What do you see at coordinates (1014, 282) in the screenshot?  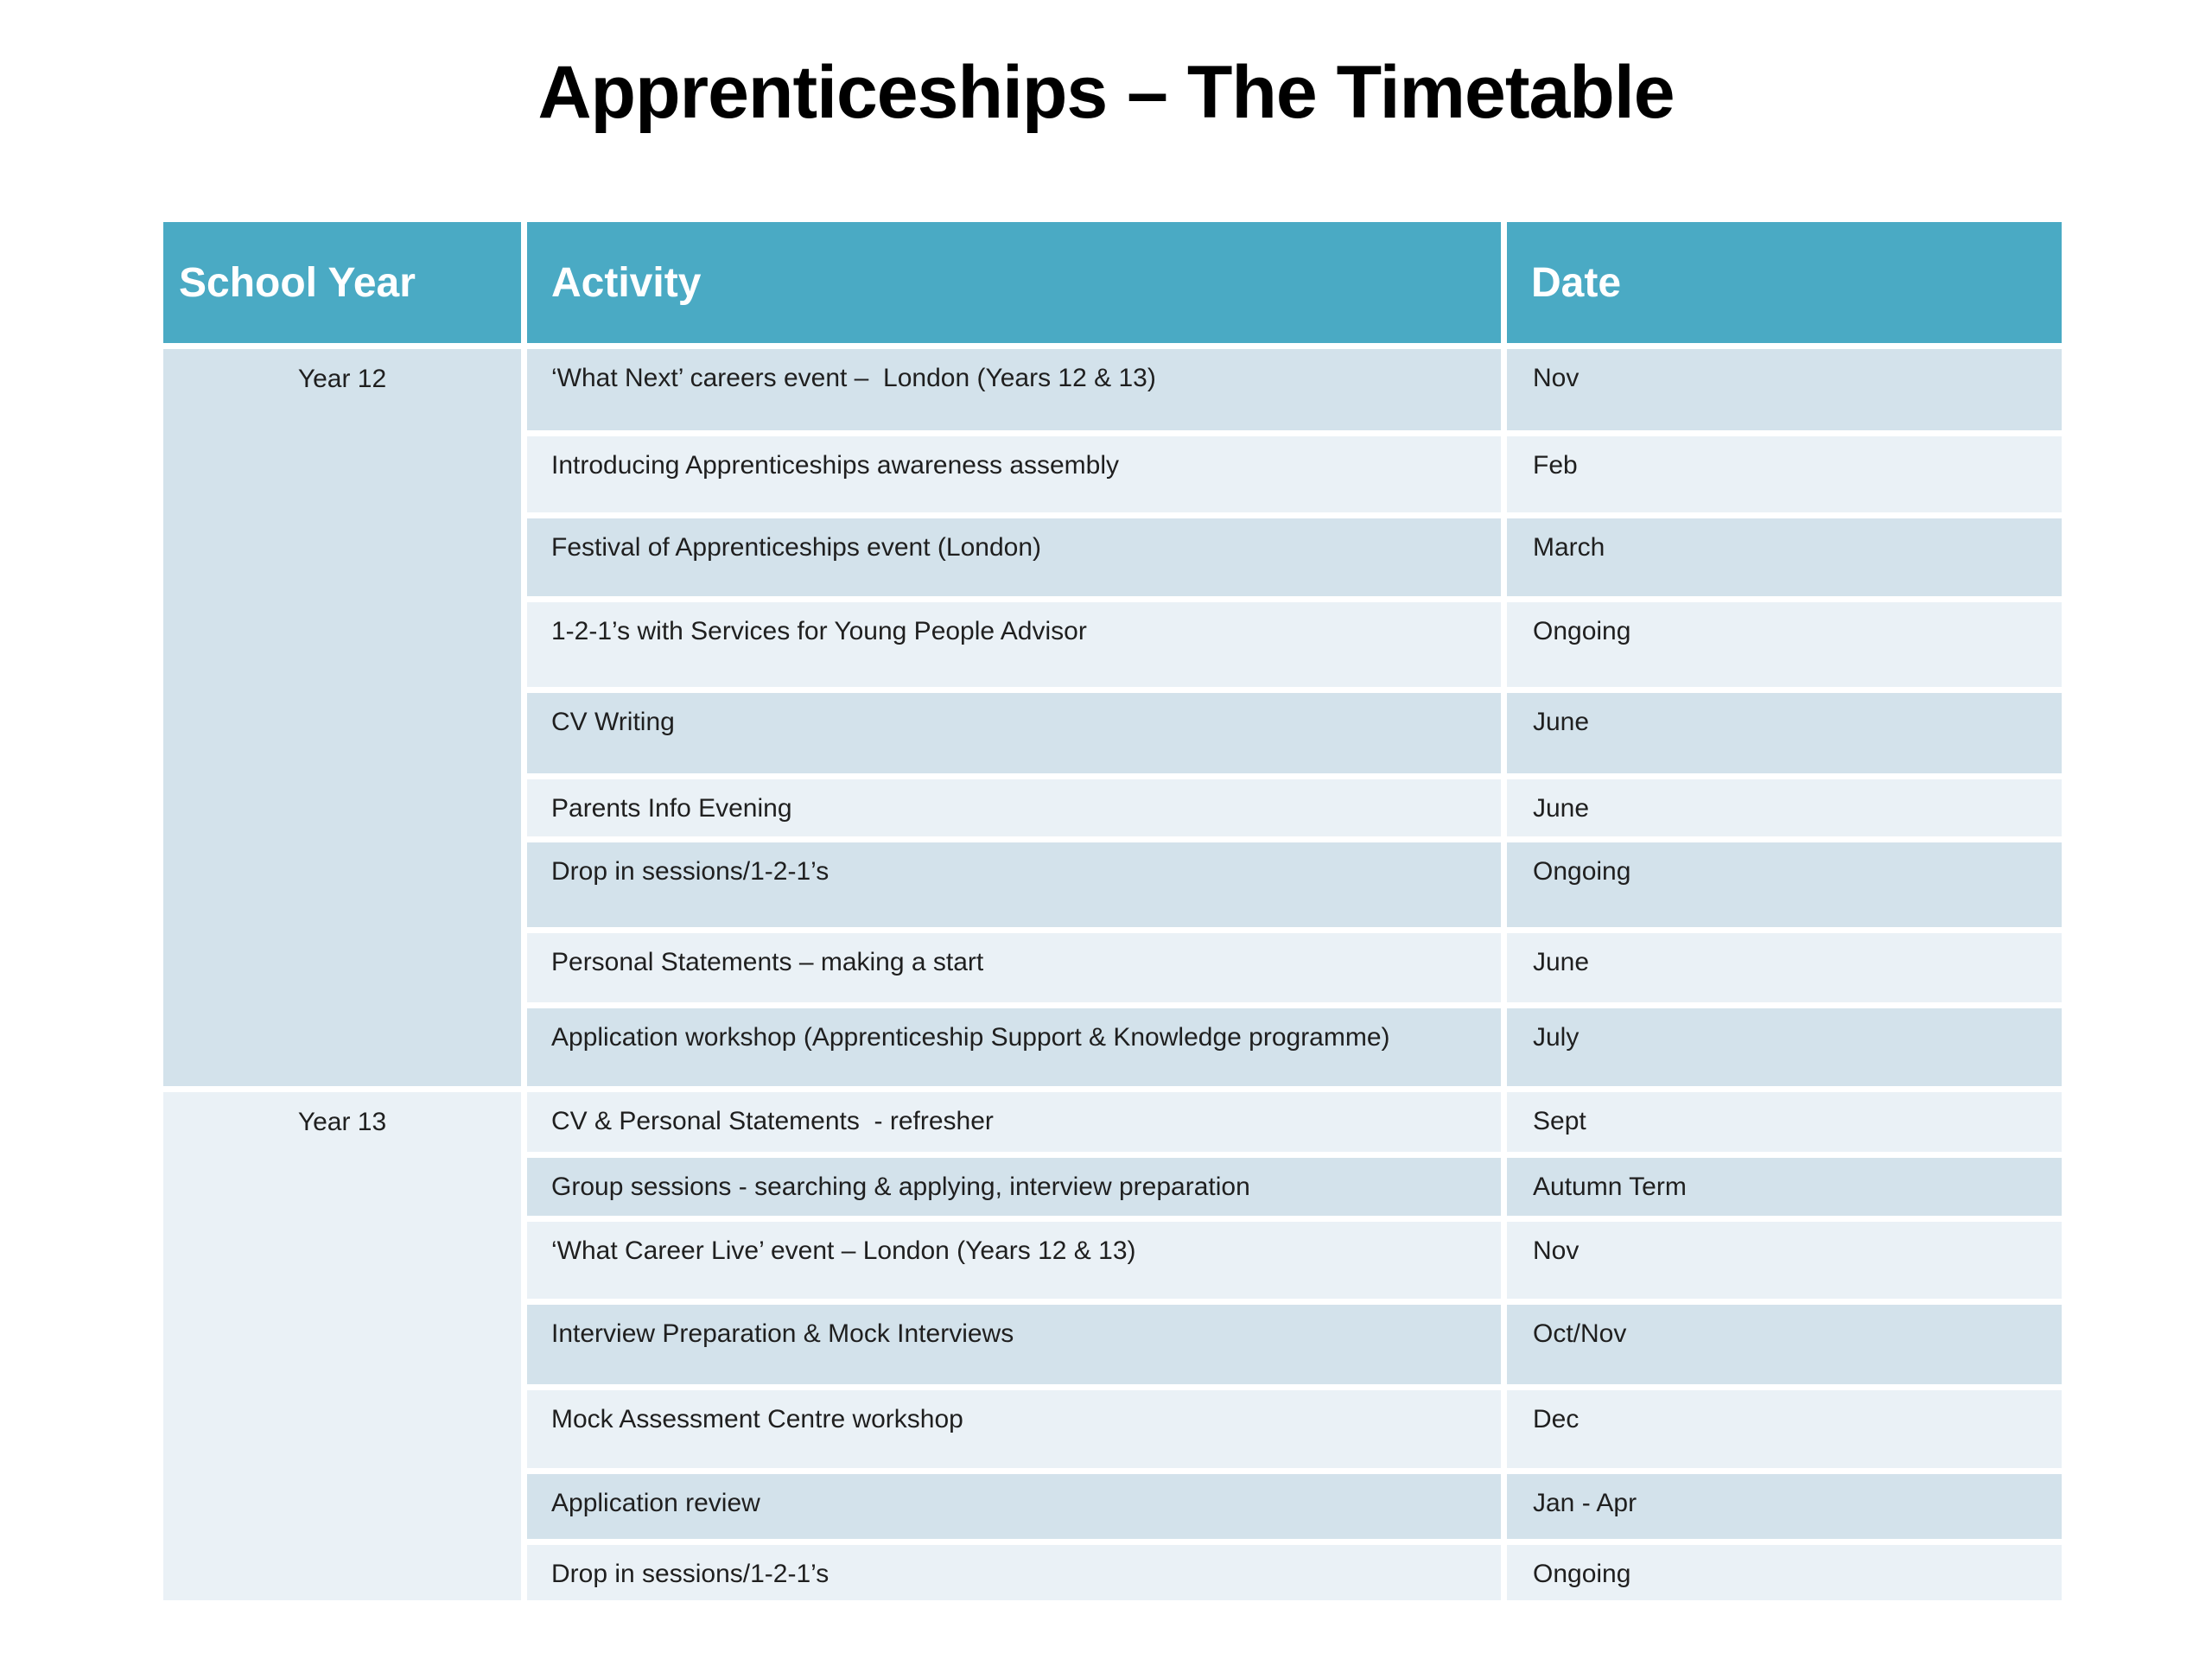 I see `header-activity: Activity` at bounding box center [1014, 282].